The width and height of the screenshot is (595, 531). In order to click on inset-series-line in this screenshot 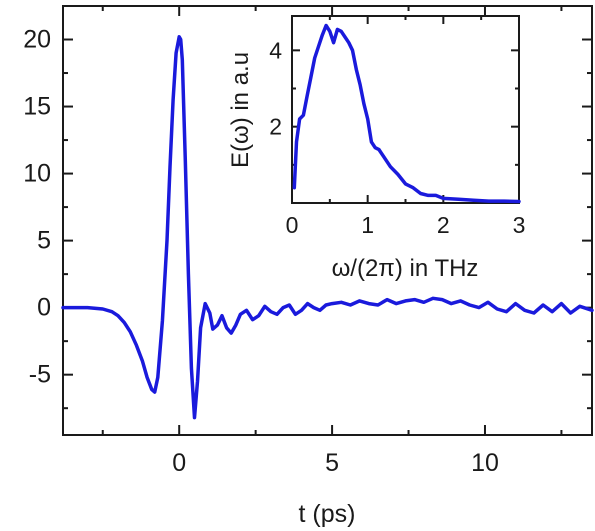, I will do `click(406, 113)`.